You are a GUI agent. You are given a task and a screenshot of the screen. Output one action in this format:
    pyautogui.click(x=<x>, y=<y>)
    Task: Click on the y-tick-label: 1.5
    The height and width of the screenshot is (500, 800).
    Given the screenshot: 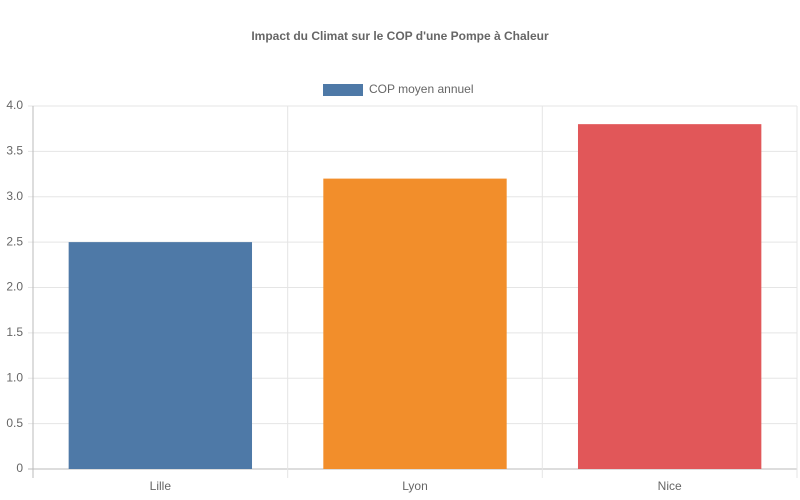 What is the action you would take?
    pyautogui.click(x=14, y=332)
    